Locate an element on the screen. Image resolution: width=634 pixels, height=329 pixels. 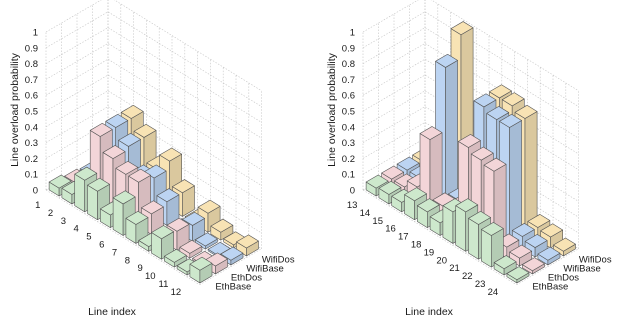
chart-1-z-tick-label: 0.2 is located at coordinates (31, 159).